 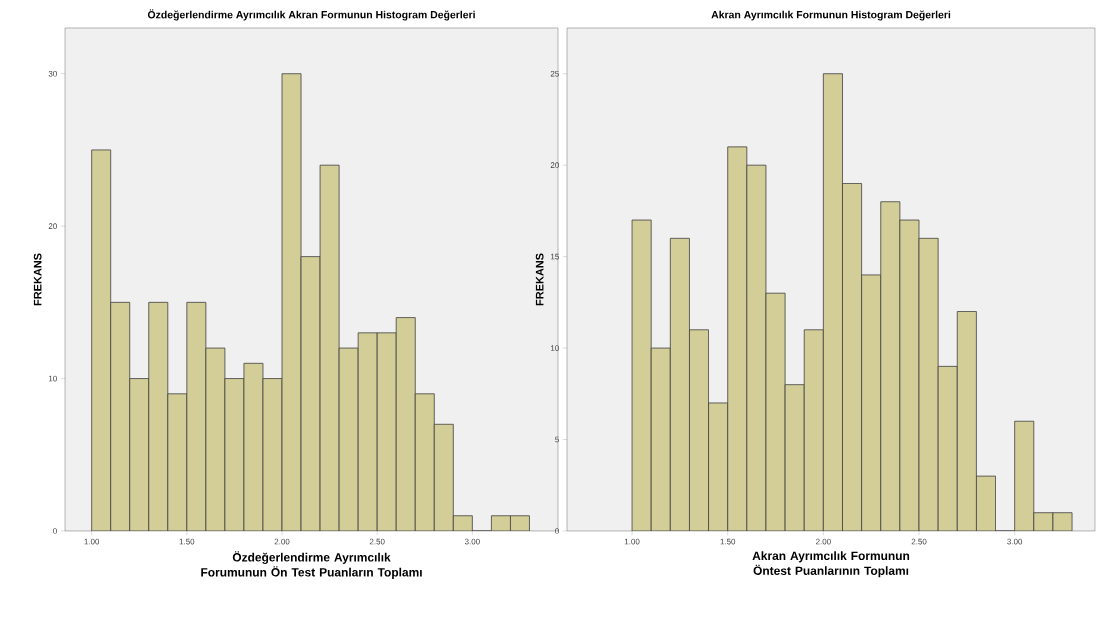 What do you see at coordinates (831, 15) in the screenshot?
I see `chart-title: Akran Ayrımcılık Formunun Histogram Değerleri` at bounding box center [831, 15].